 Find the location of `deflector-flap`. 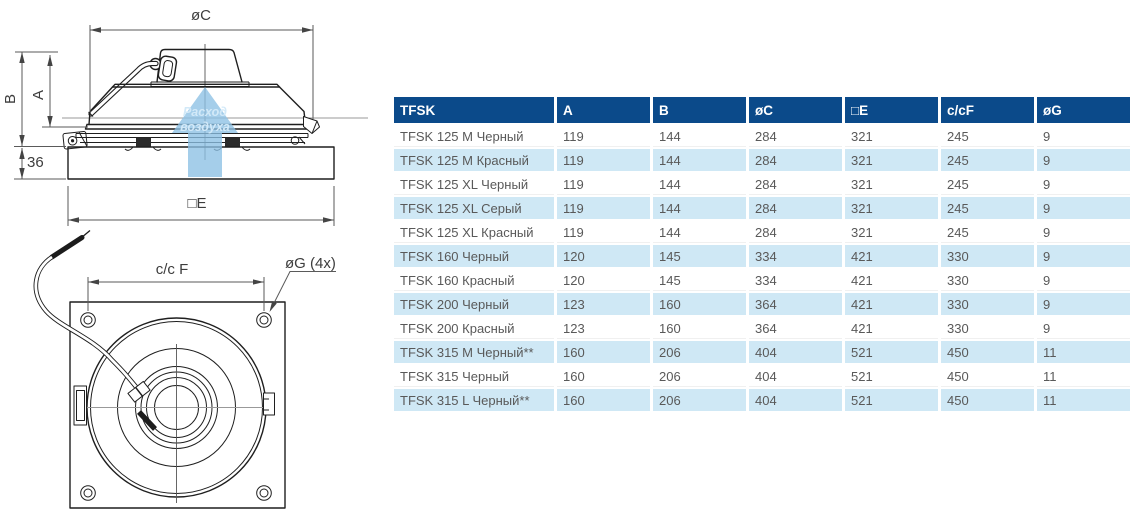

deflector-flap is located at coordinates (311, 125).